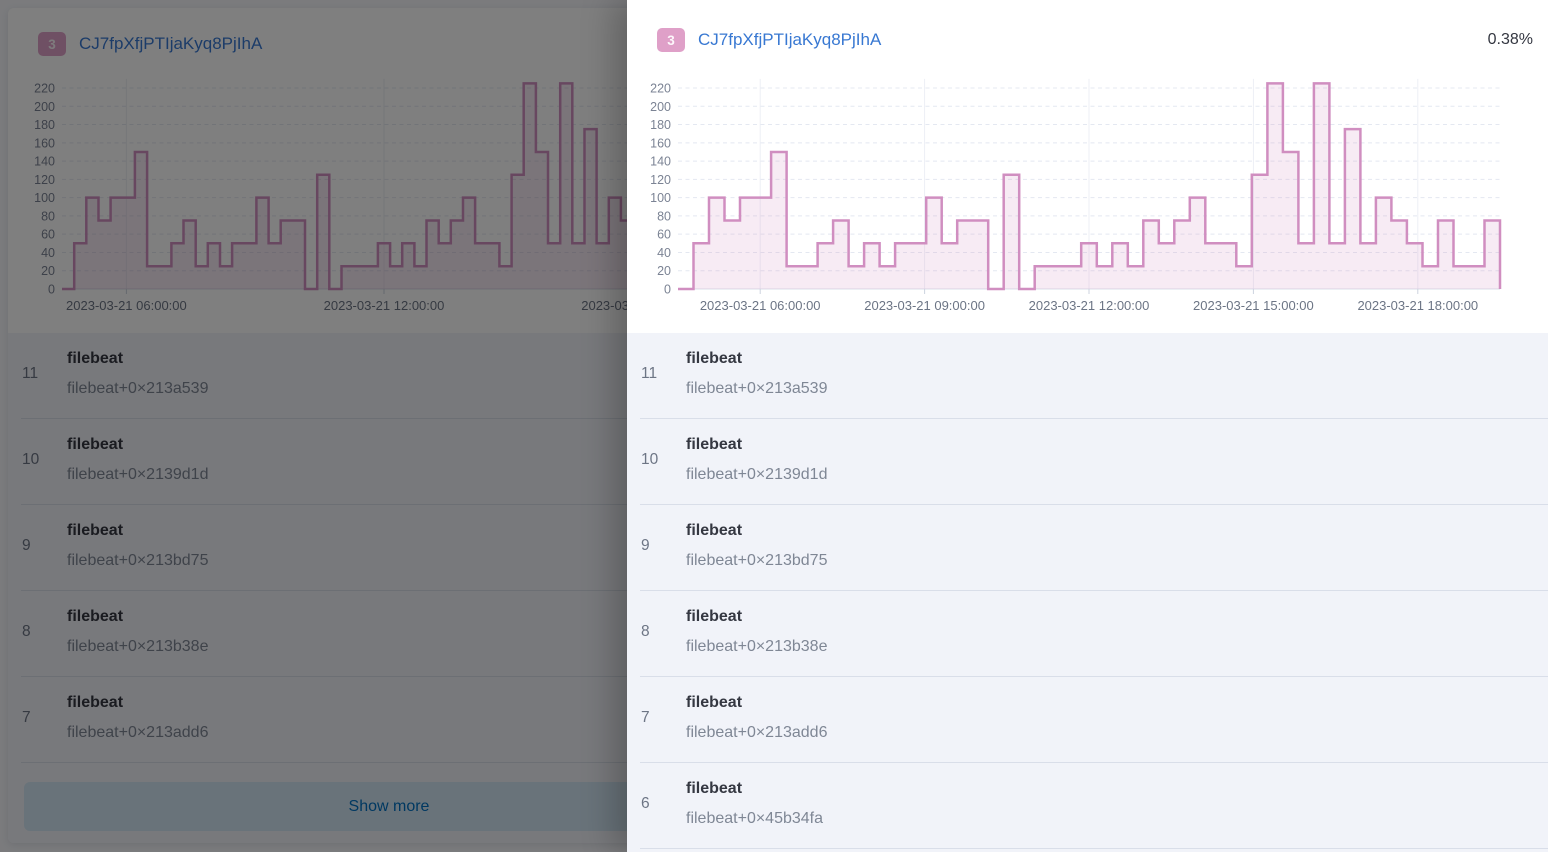  I want to click on frame-rank: 6, so click(645, 803).